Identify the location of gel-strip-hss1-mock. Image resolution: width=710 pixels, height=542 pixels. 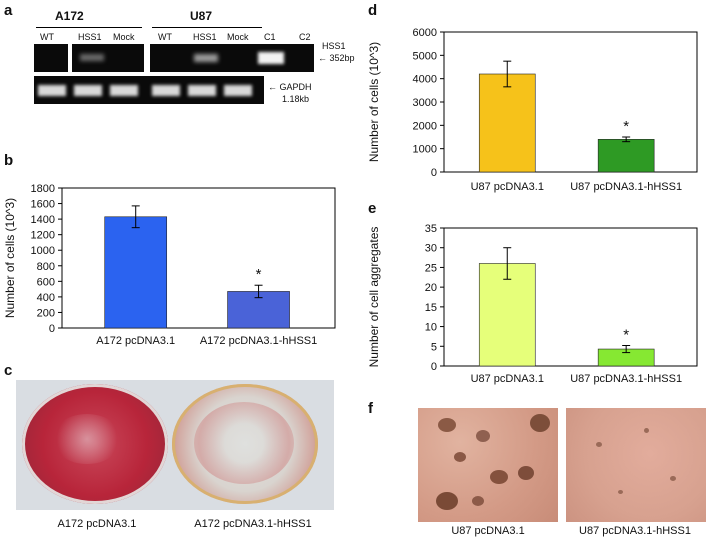
(108, 58).